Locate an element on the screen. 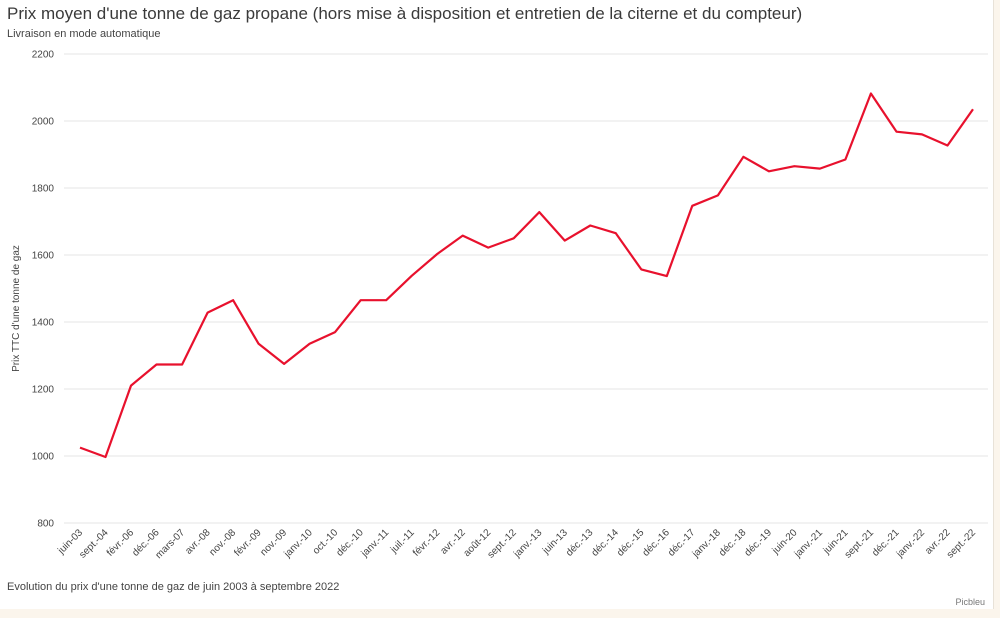 This screenshot has height=618, width=1000. y-tick-label: 1600 is located at coordinates (43, 256).